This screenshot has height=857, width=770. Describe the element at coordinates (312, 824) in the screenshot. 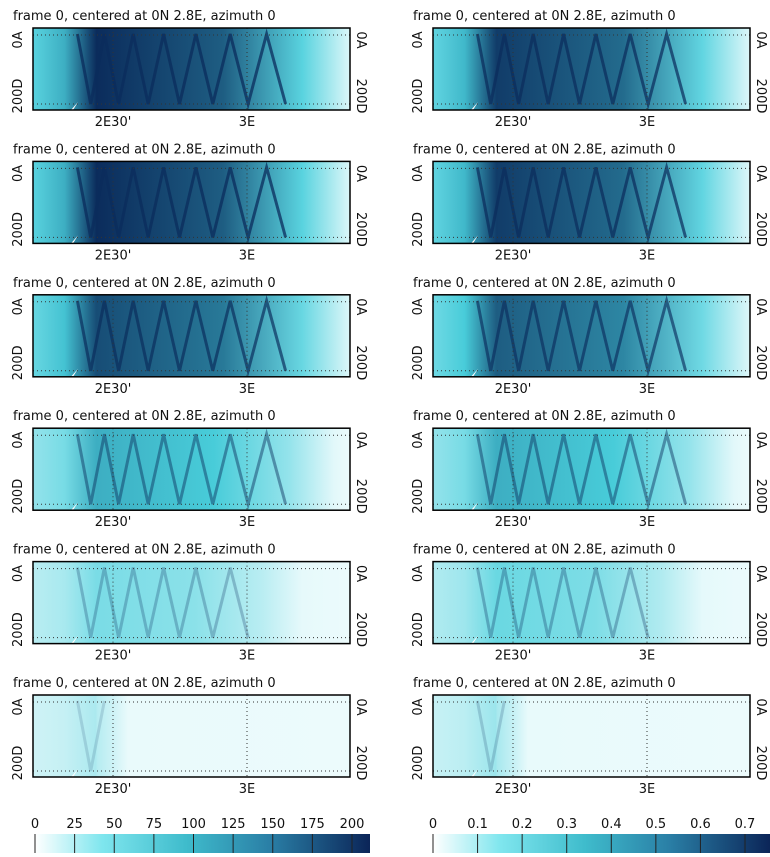

I see `colorbar-tick-label: 175` at that location.